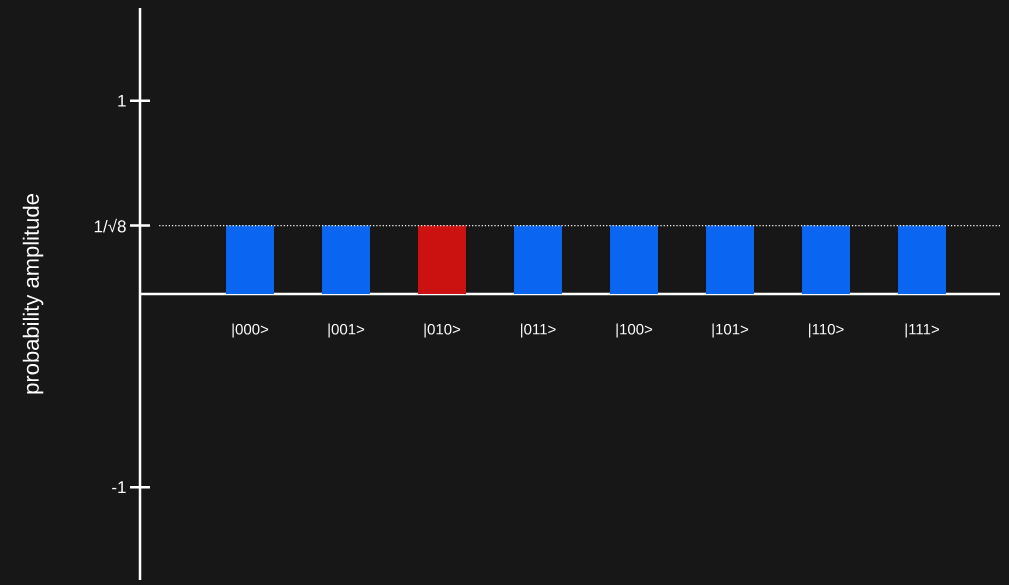  I want to click on y-tick-label: 1, so click(122, 100).